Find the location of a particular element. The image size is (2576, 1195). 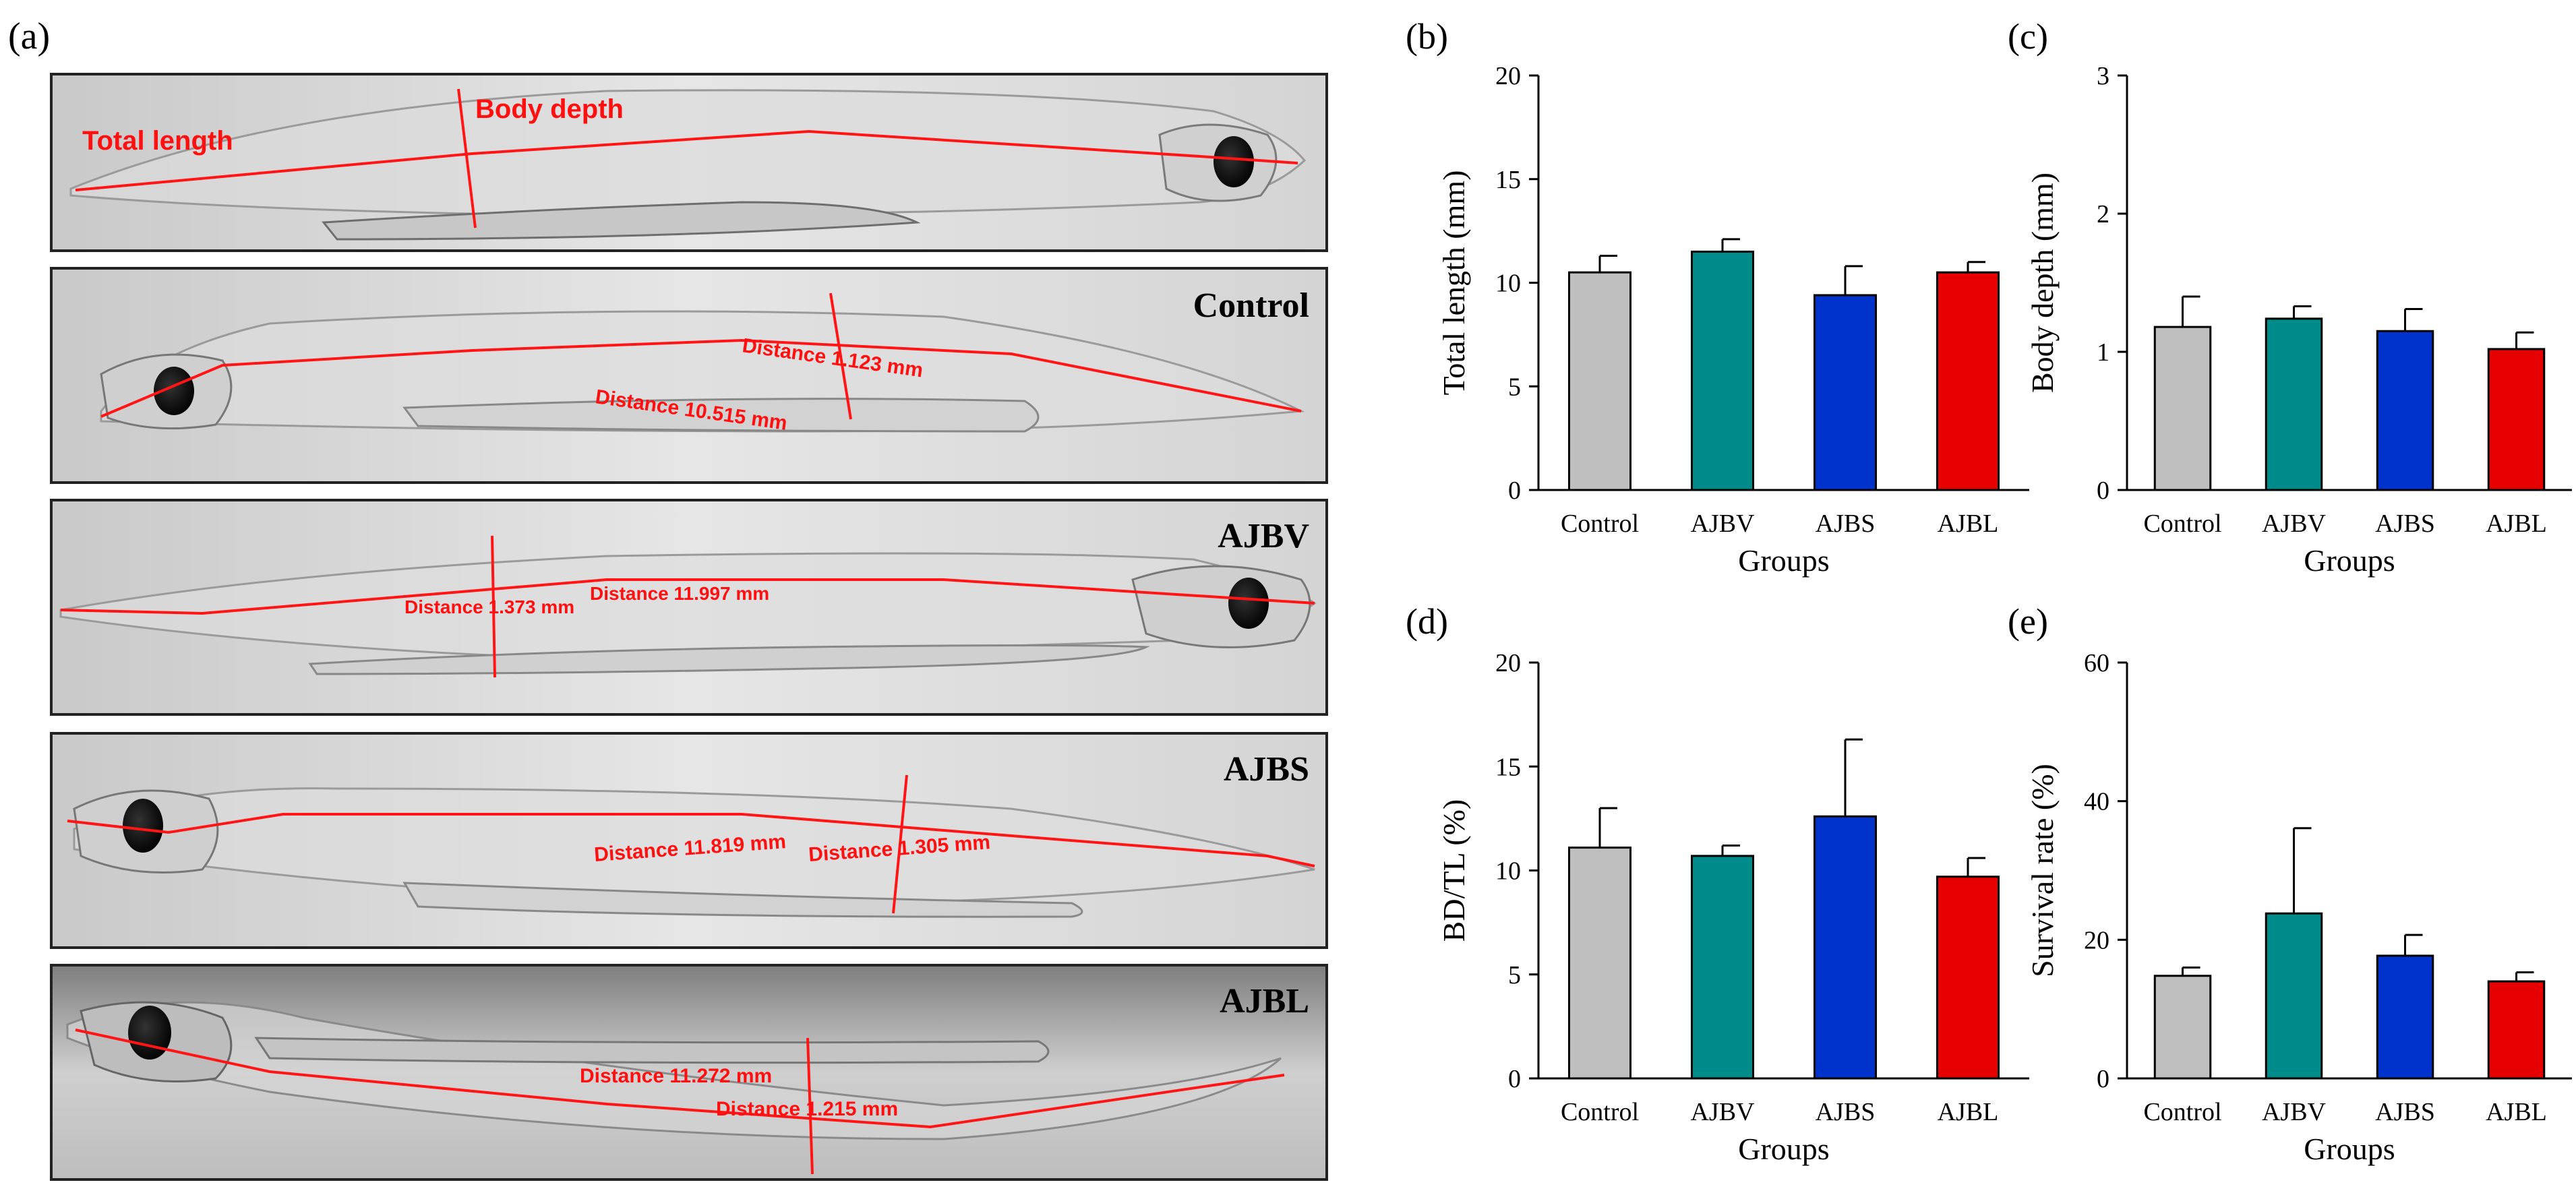

y-axis-title: Survival rate (%) is located at coordinates (2043, 870).